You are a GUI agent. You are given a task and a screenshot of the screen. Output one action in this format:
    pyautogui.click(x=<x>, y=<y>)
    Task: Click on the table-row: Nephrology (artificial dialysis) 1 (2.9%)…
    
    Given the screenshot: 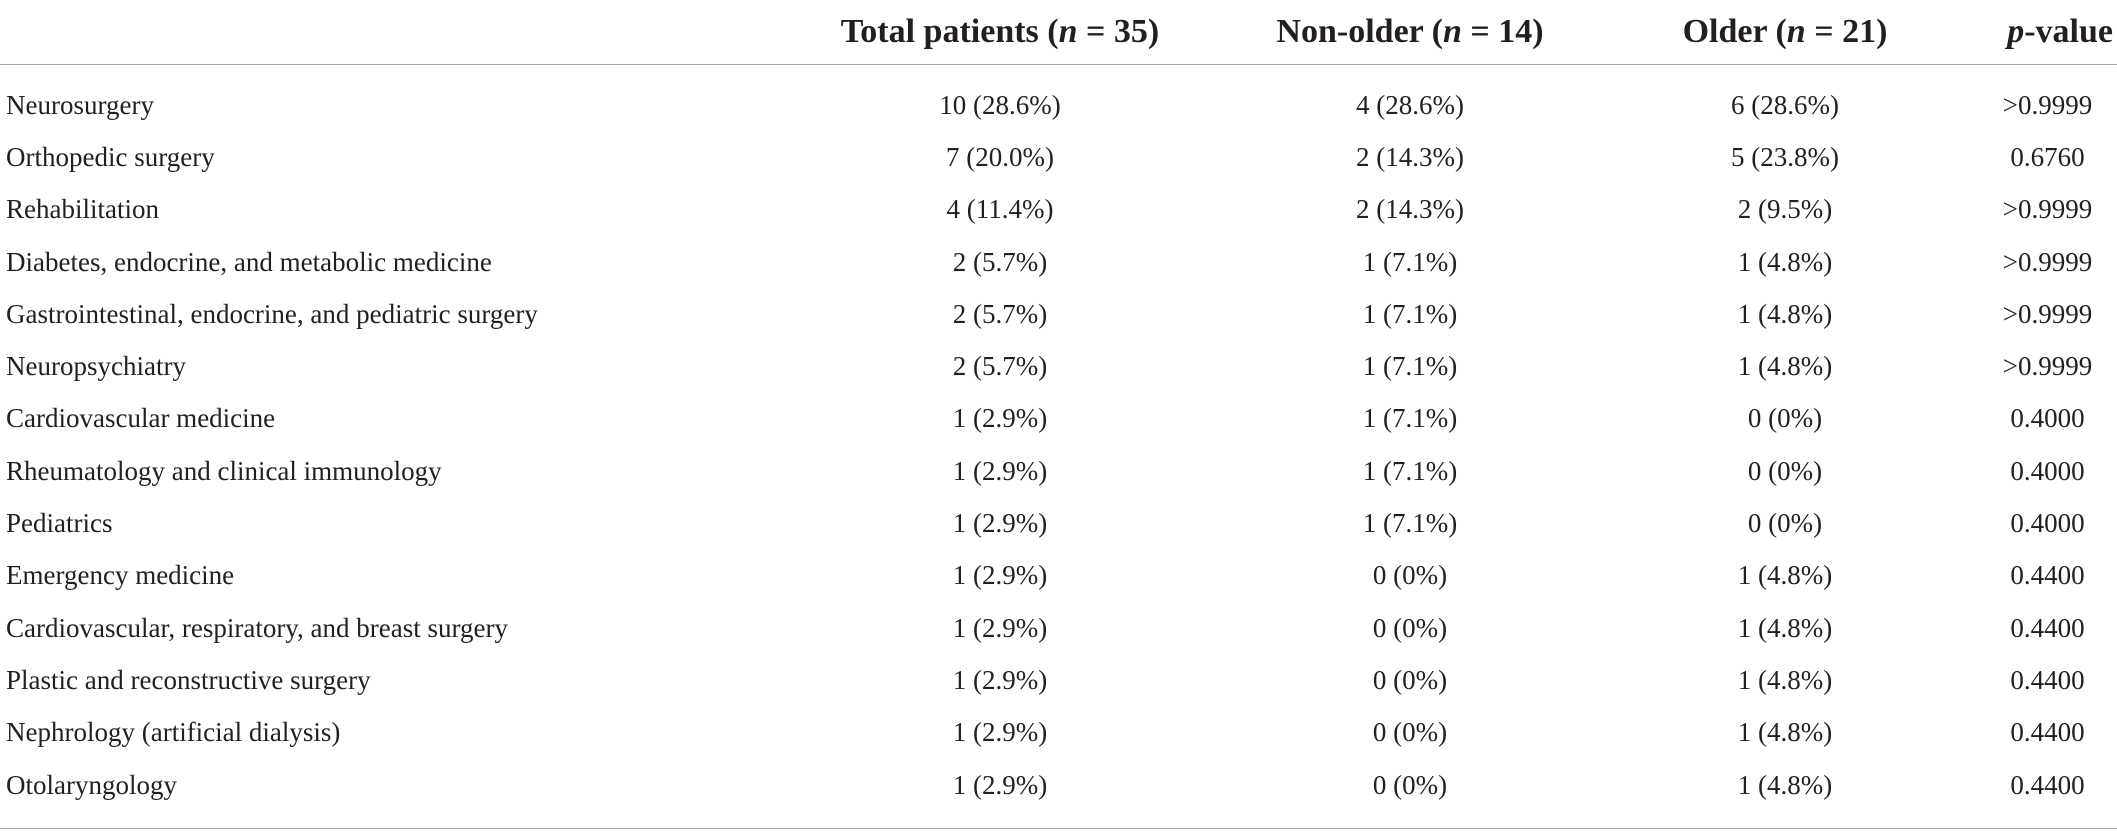 What is the action you would take?
    pyautogui.click(x=1058, y=733)
    